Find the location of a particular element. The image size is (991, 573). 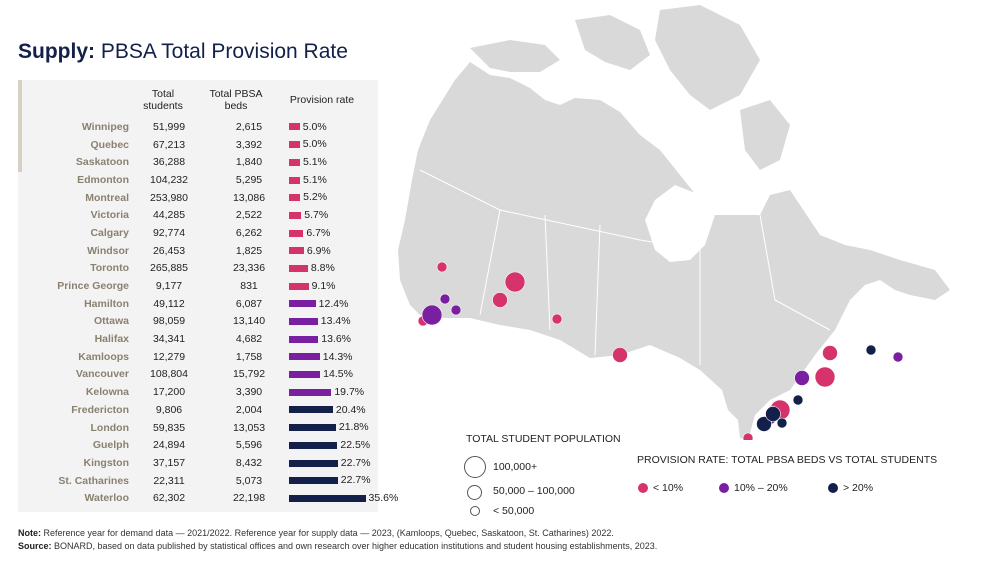

total-students: 59,835 is located at coordinates (169, 427).